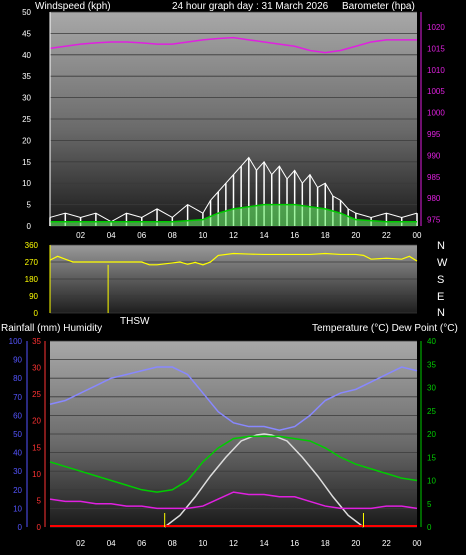  What do you see at coordinates (36, 474) in the screenshot?
I see `rain-tick-label: 10` at bounding box center [36, 474].